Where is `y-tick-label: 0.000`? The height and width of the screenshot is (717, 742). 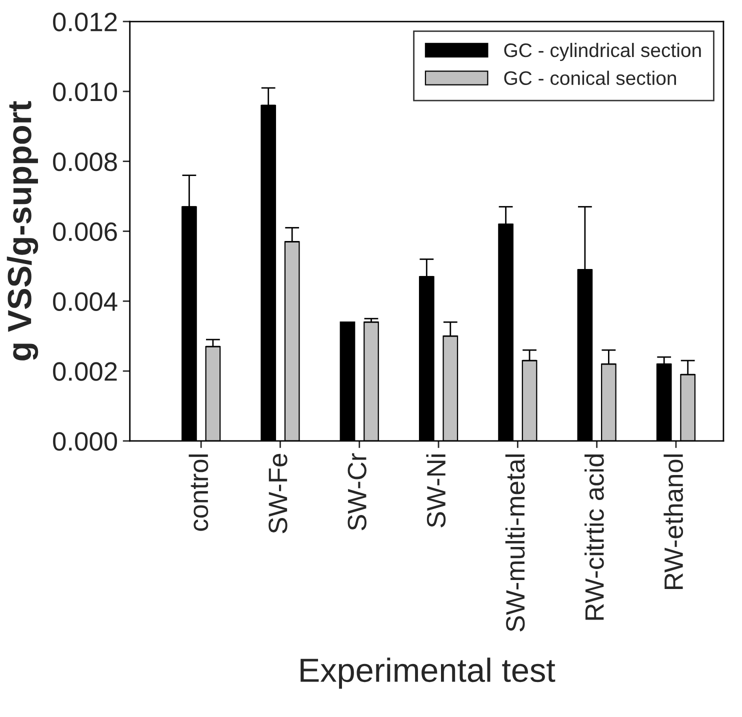 y-tick-label: 0.000 is located at coordinates (85, 441).